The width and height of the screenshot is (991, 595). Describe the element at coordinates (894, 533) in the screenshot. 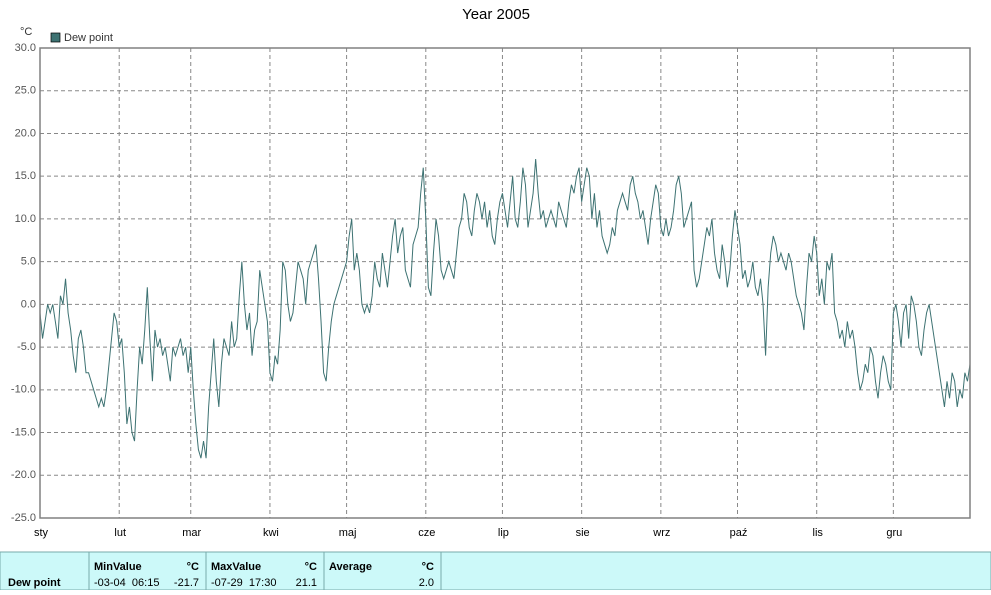

I see `x-tick-label: gru` at that location.